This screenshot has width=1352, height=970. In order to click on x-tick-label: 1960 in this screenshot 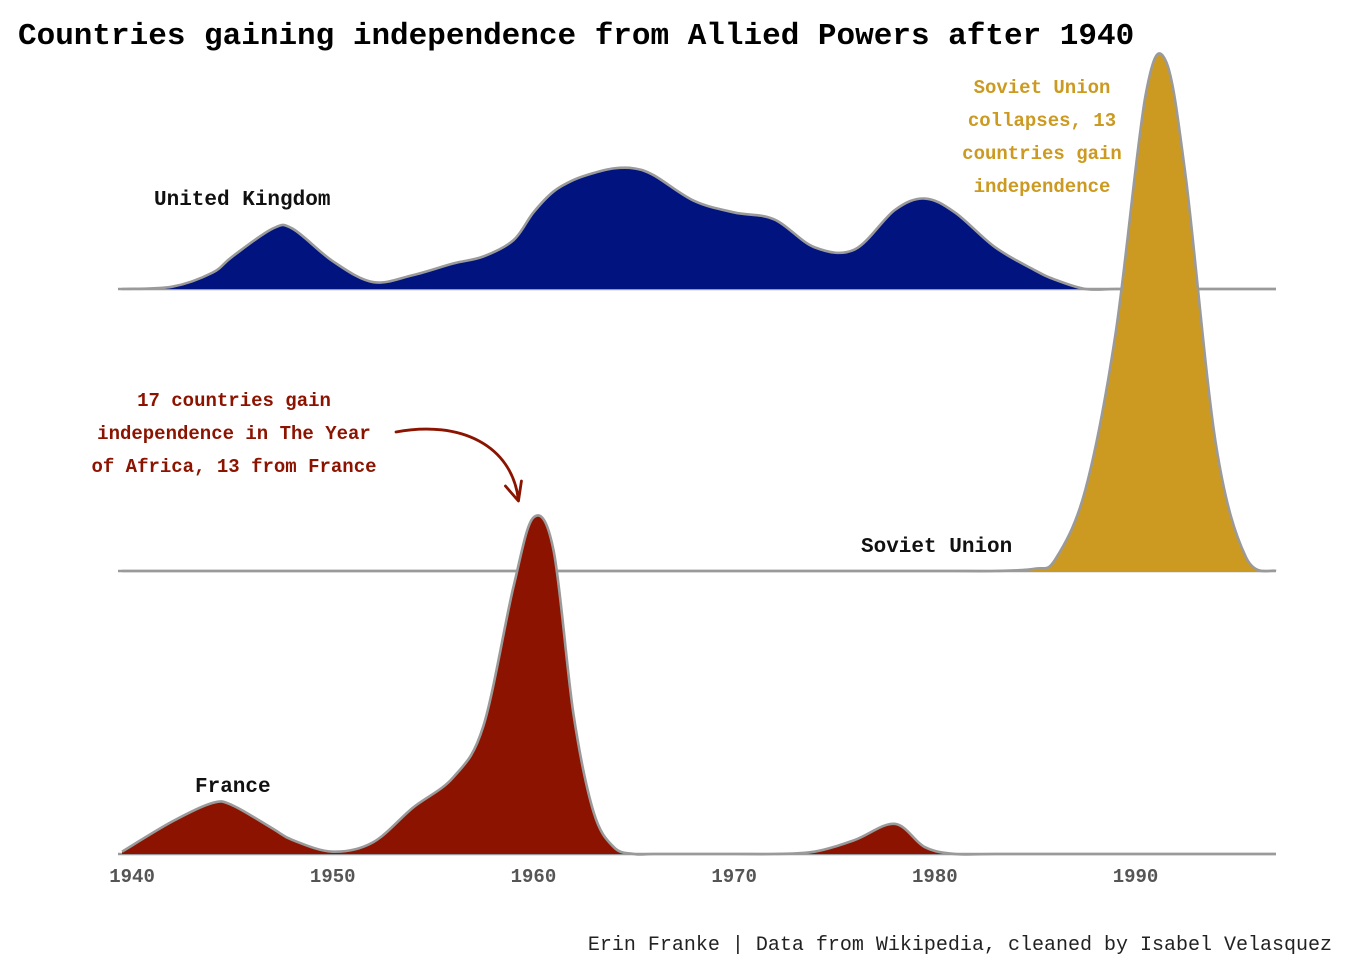, I will do `click(534, 877)`.